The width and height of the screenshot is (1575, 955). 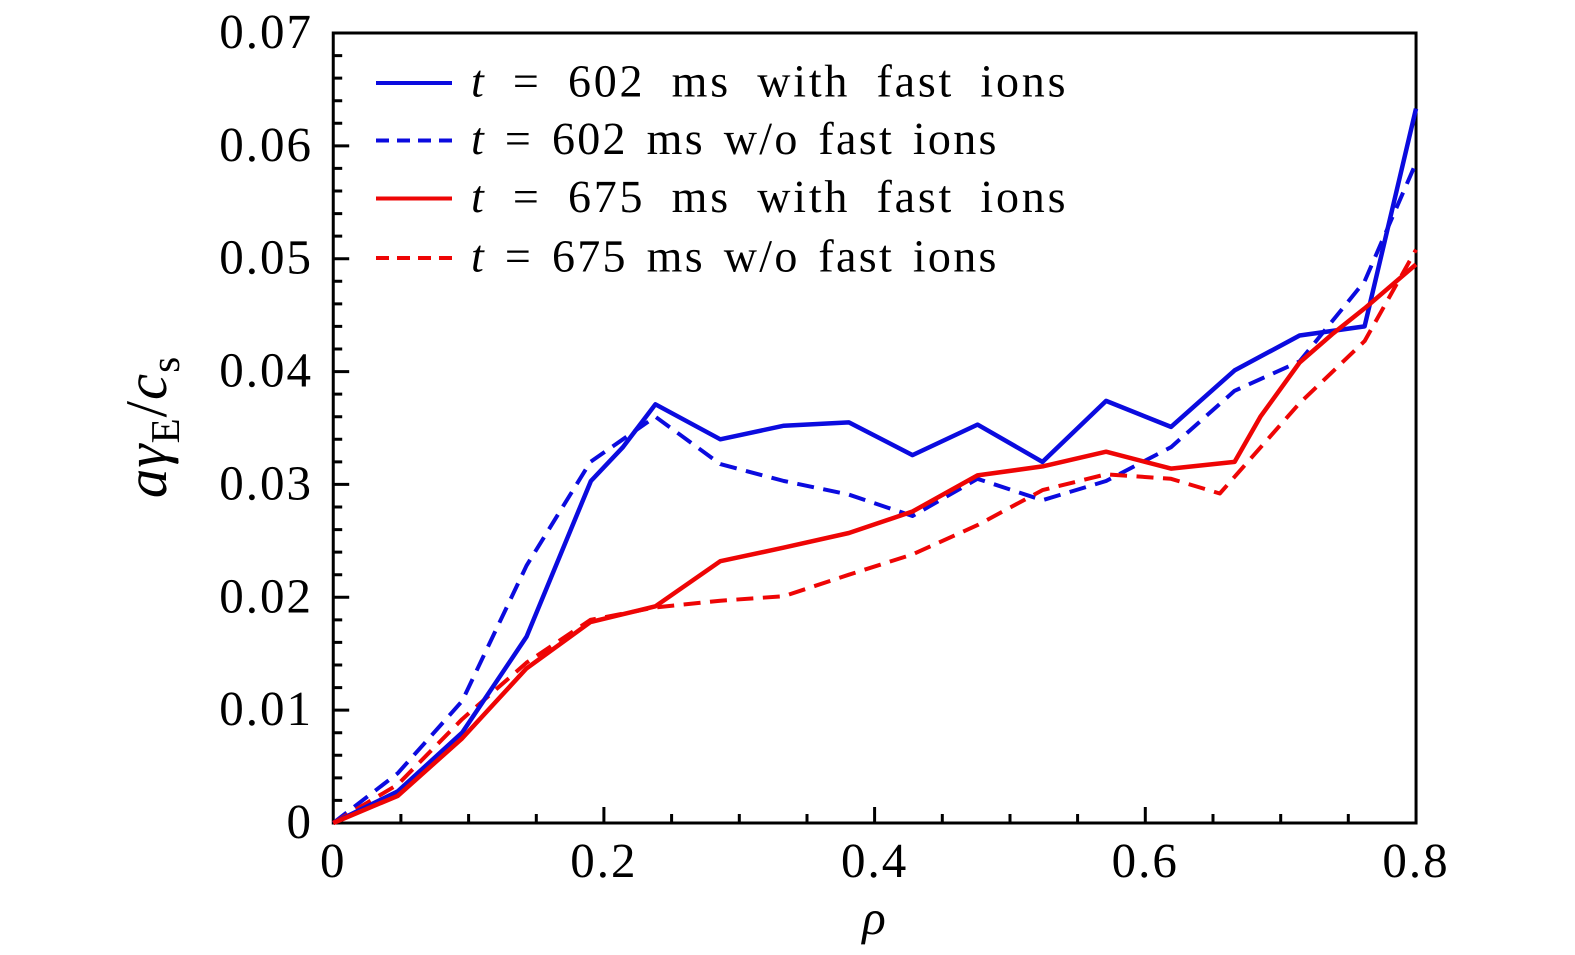 What do you see at coordinates (735, 138) in the screenshot?
I see `svg-text: t = 602 ms w/o fast ions` at bounding box center [735, 138].